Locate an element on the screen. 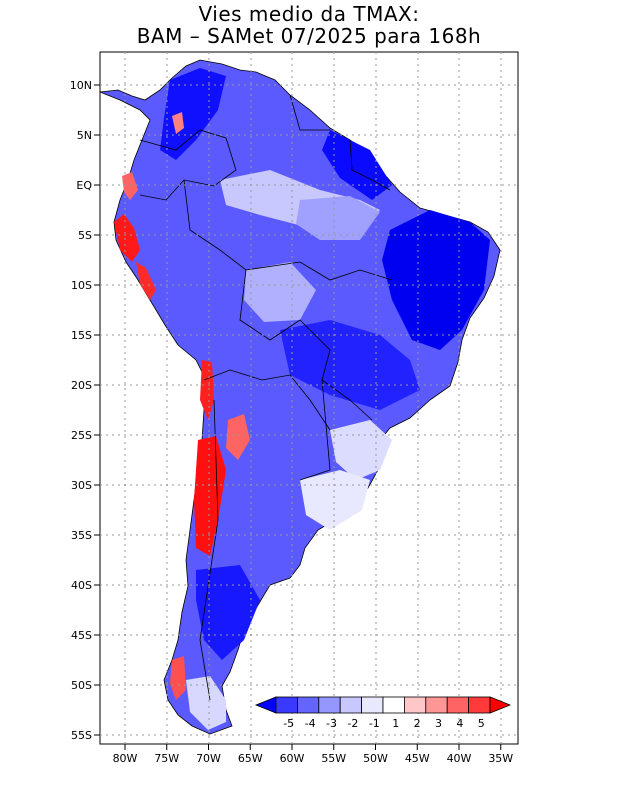  y-tick-label: 55S is located at coordinates (81, 735).